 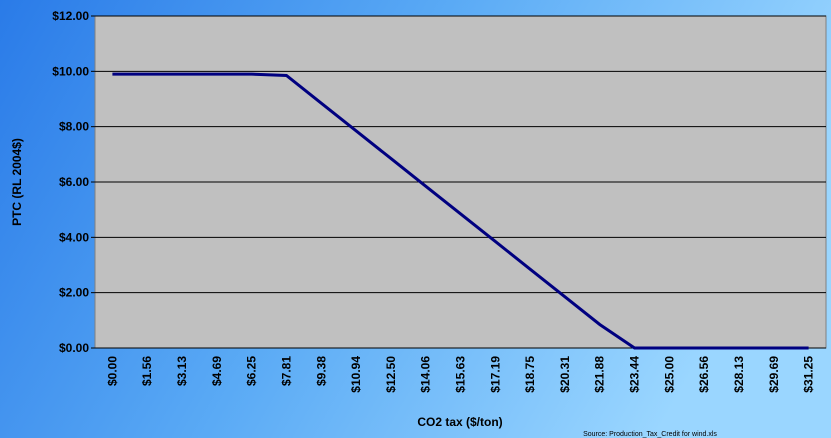 What do you see at coordinates (112, 371) in the screenshot?
I see `x-tick-label: $0.00` at bounding box center [112, 371].